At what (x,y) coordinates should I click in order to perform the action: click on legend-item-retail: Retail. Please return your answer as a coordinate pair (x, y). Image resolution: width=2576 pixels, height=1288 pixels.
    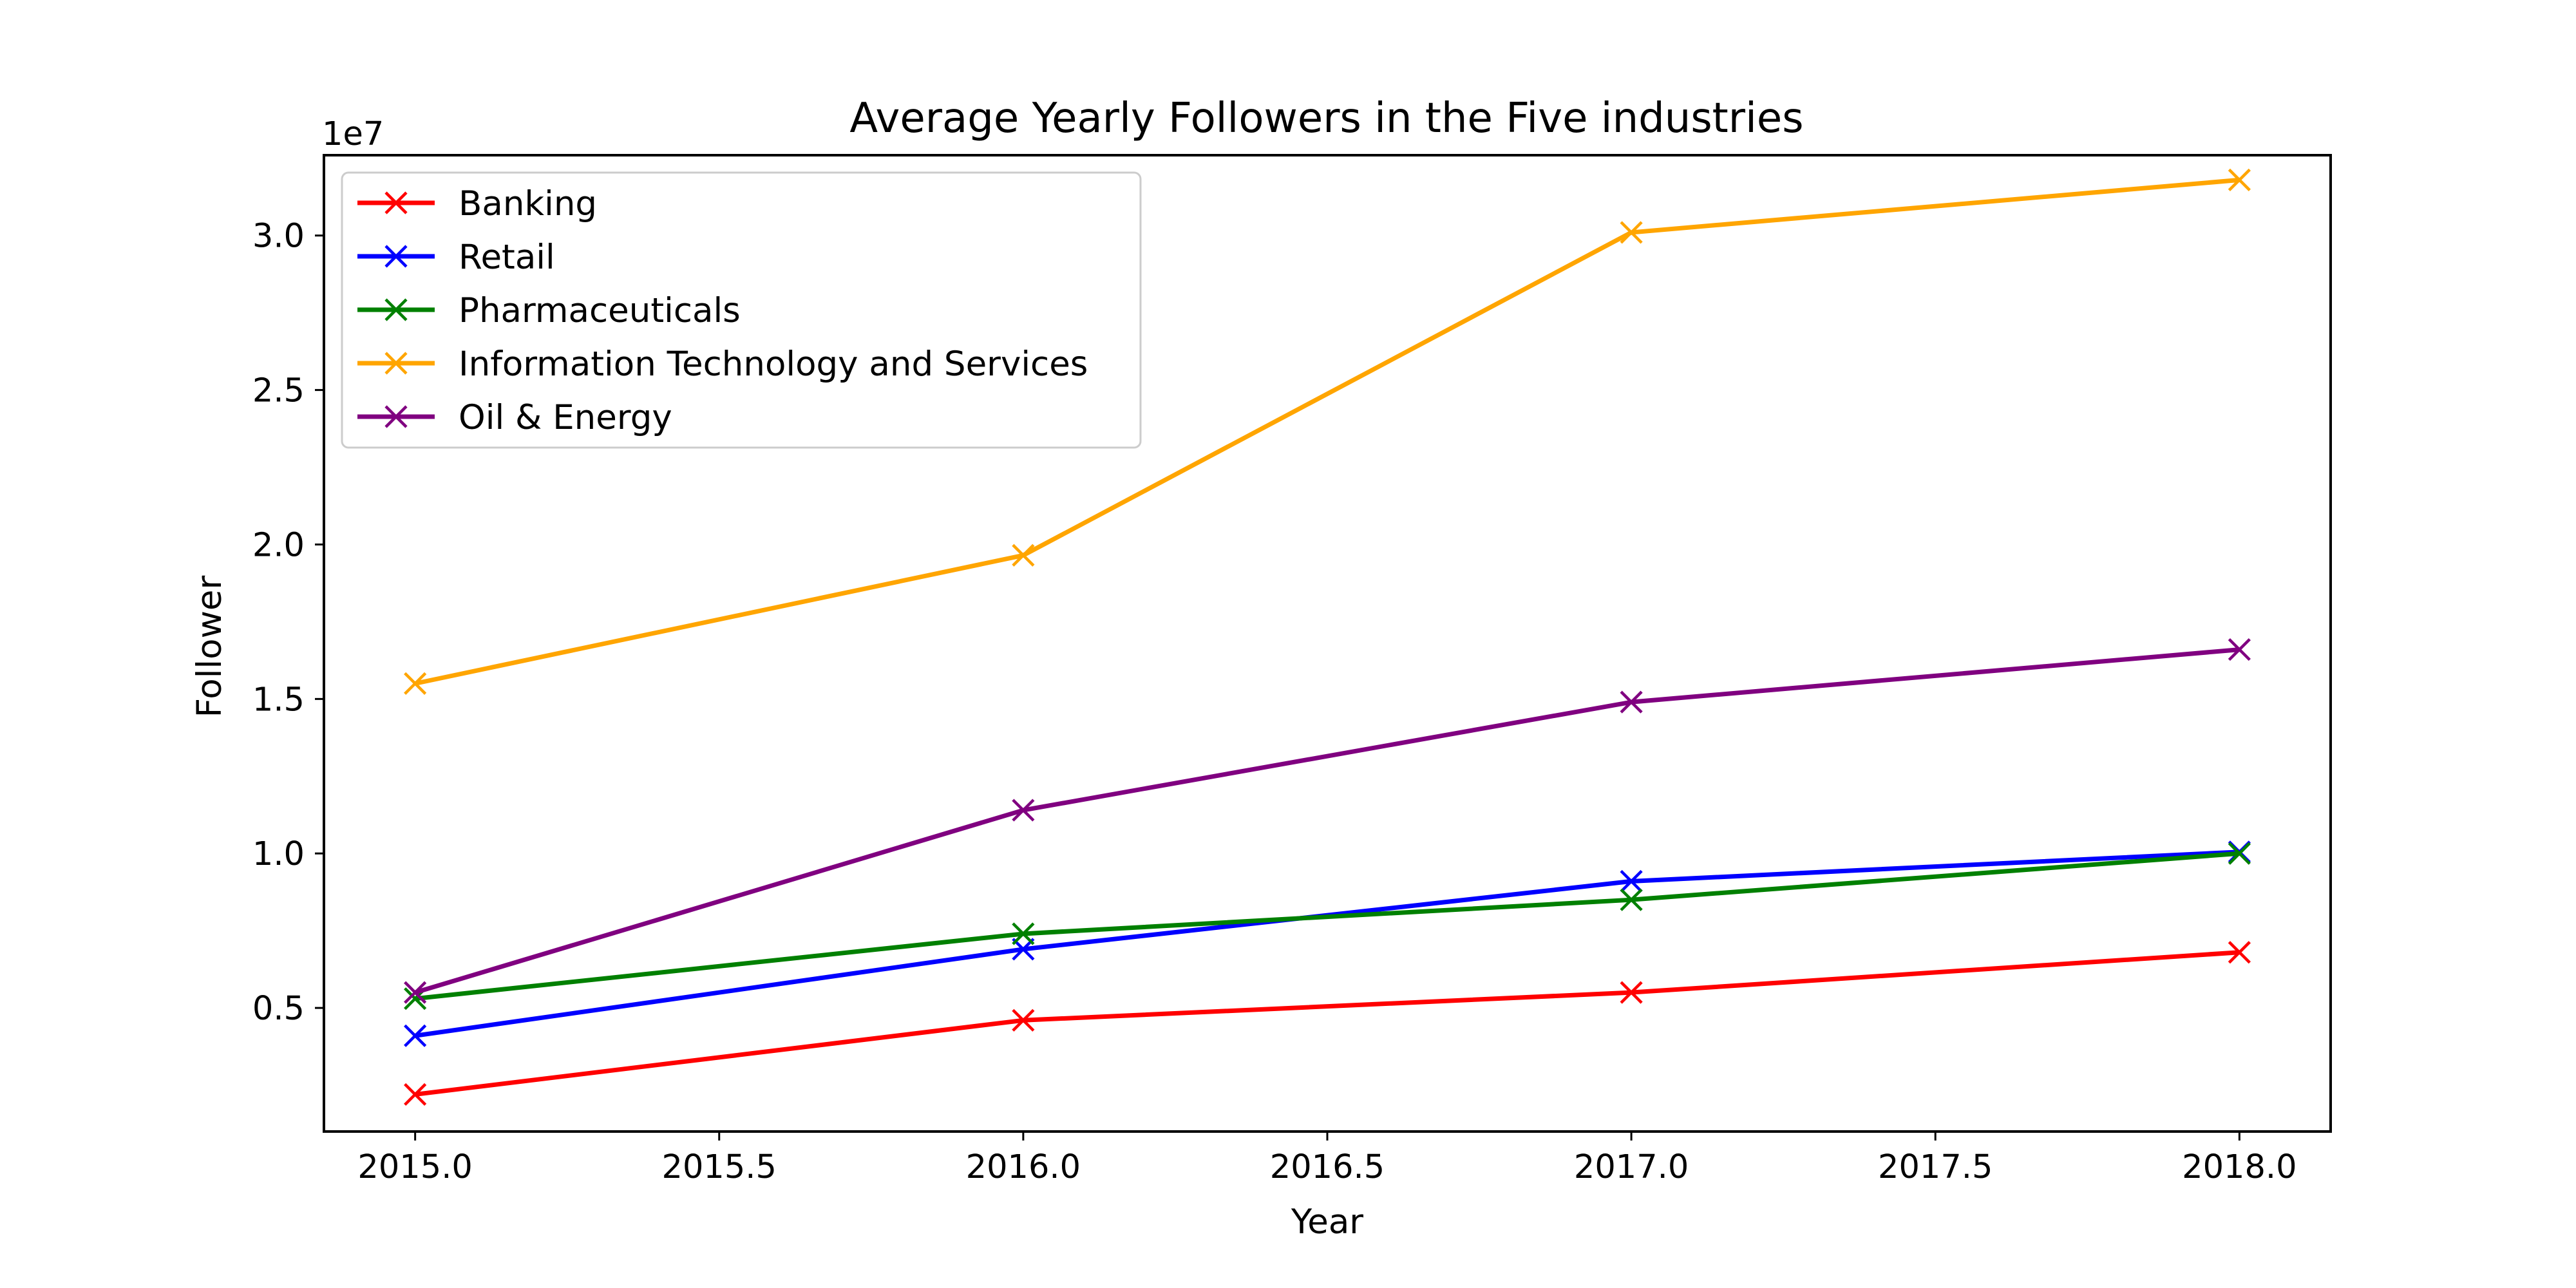
    Looking at the image, I should click on (456, 257).